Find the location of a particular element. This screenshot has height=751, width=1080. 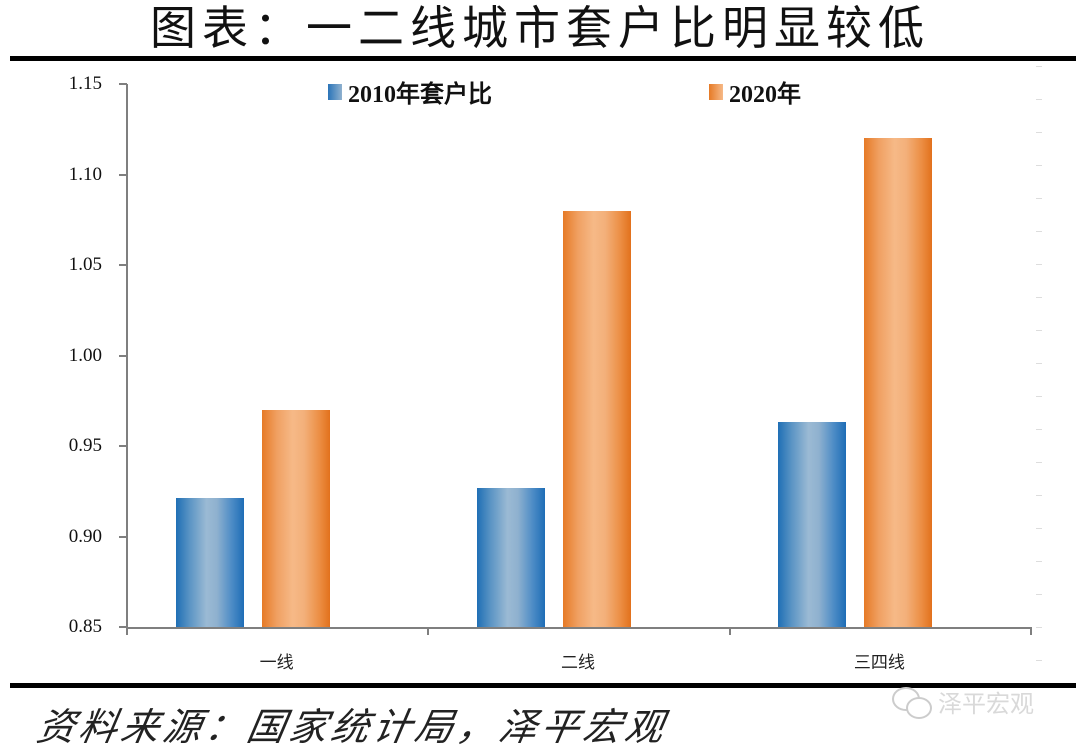

y-tick-label: 1.15 is located at coordinates (85, 83).